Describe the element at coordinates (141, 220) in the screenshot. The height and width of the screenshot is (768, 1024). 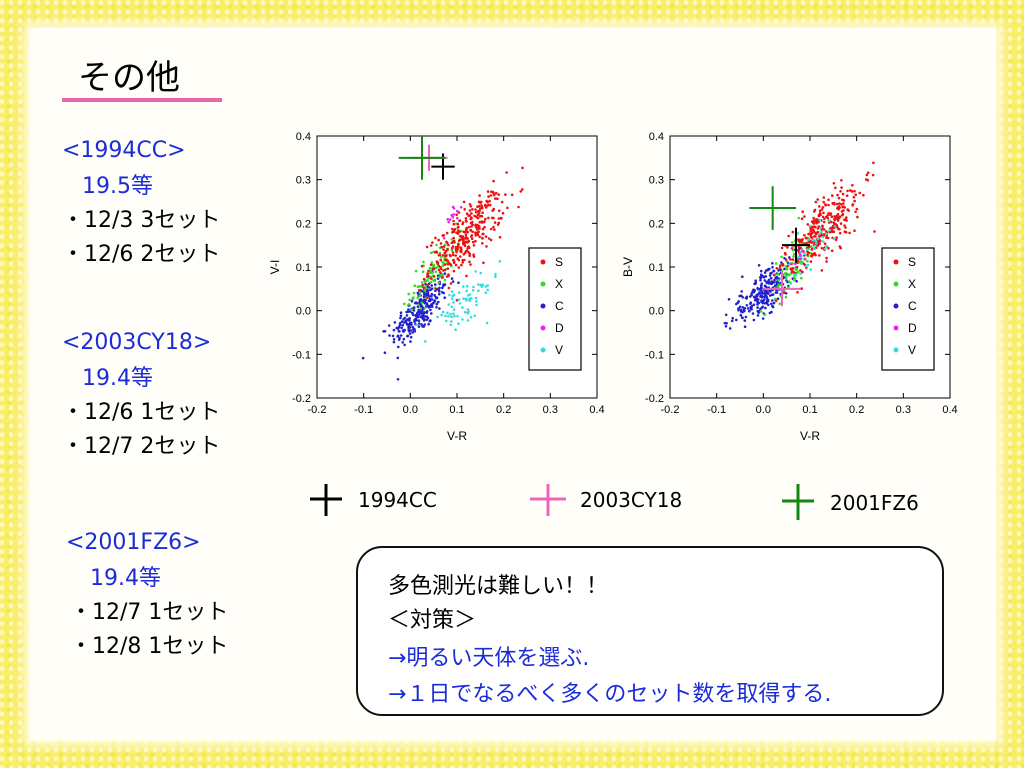
I see `object-session: ・12/3 3セット` at that location.